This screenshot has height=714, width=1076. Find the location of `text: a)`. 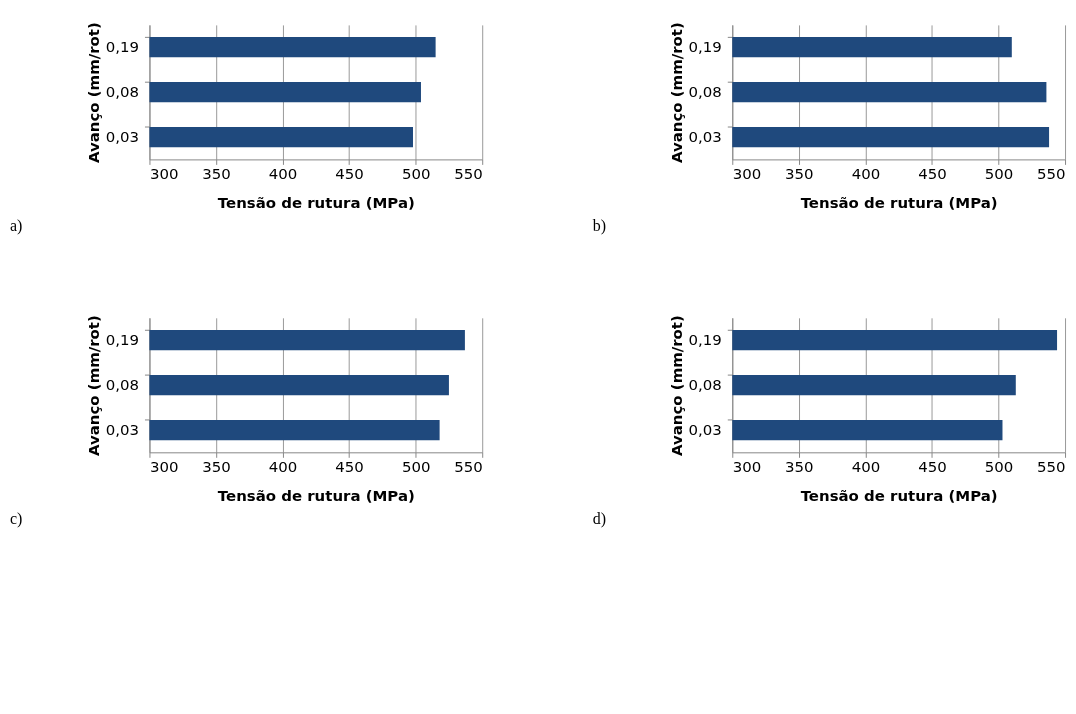

text: a) is located at coordinates (16, 226).